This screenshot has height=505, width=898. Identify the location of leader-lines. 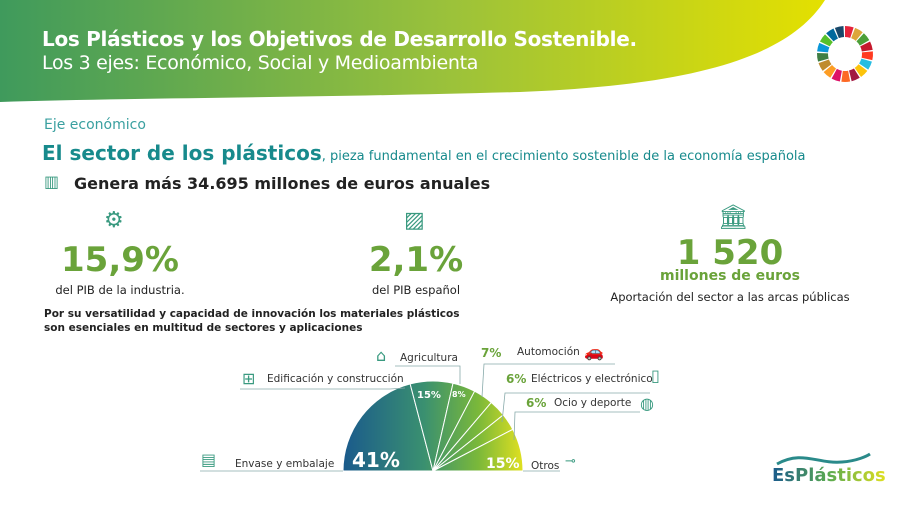
(425, 417).